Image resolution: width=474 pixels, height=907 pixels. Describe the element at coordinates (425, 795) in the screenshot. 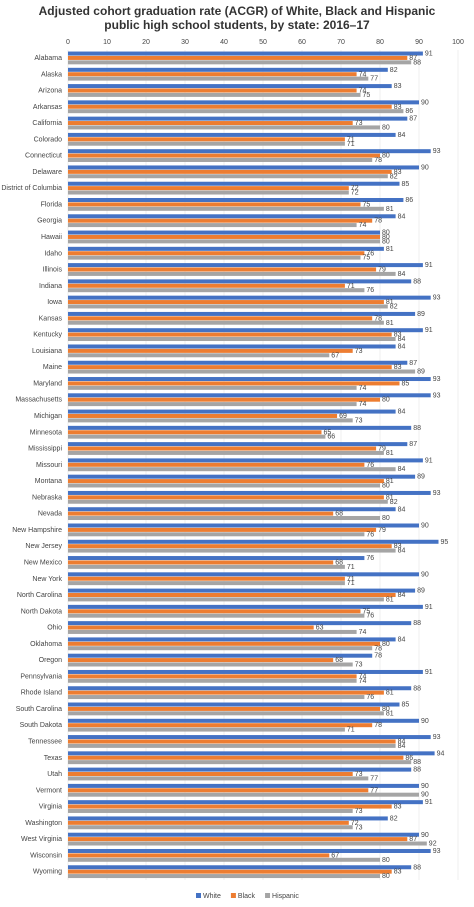

I see `data-label: 90` at that location.